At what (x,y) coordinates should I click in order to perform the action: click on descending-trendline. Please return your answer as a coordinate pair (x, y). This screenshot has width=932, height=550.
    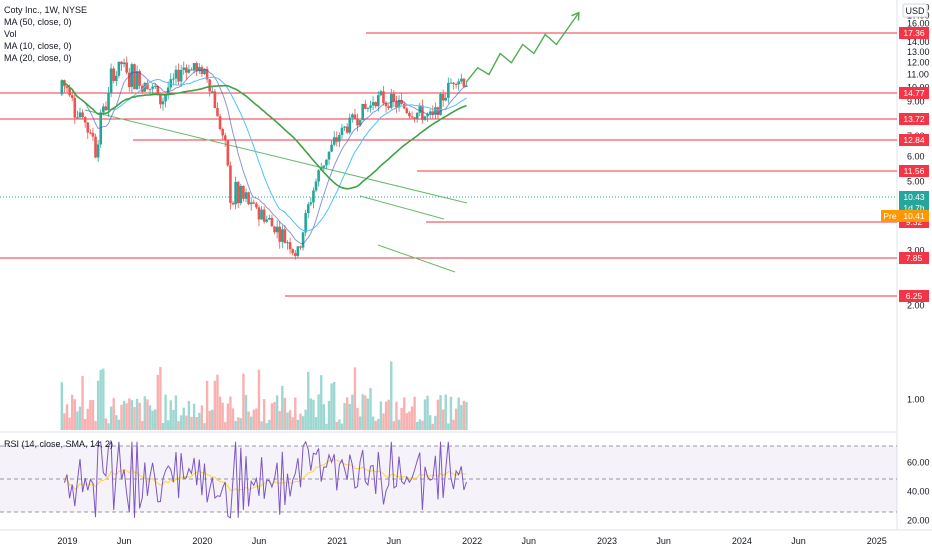
    Looking at the image, I should click on (276, 156).